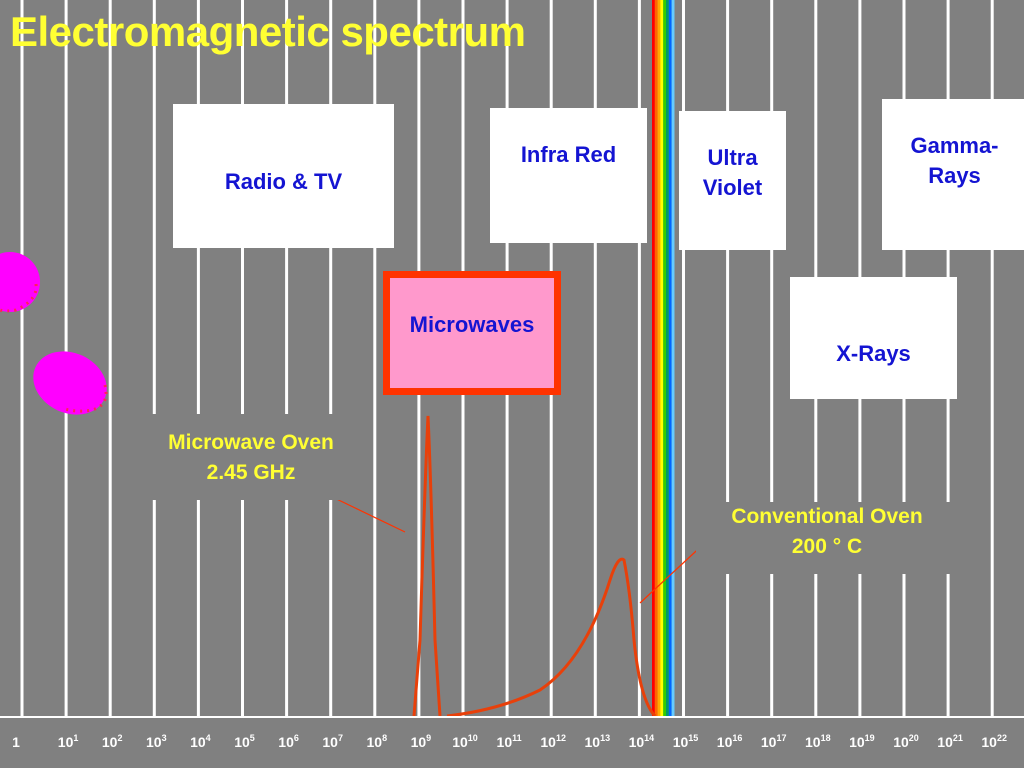 This screenshot has width=1024, height=768. Describe the element at coordinates (251, 472) in the screenshot. I see `microwave-oven-label-2: 2.45 GHz` at that location.